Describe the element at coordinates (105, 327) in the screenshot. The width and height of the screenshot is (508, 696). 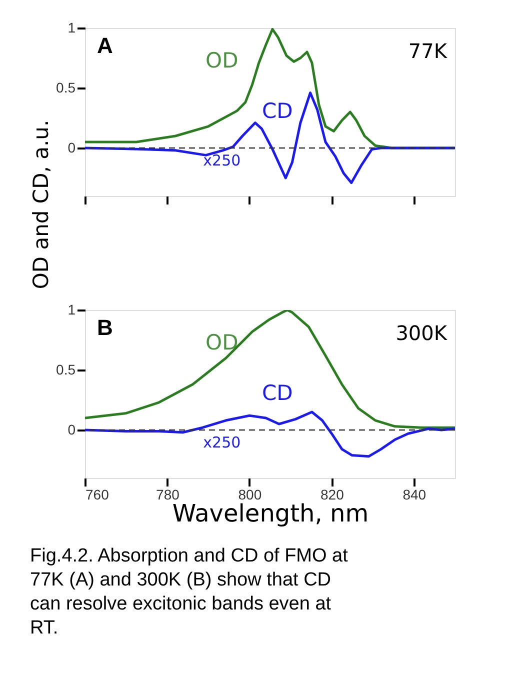
I see `annotation: B` at that location.